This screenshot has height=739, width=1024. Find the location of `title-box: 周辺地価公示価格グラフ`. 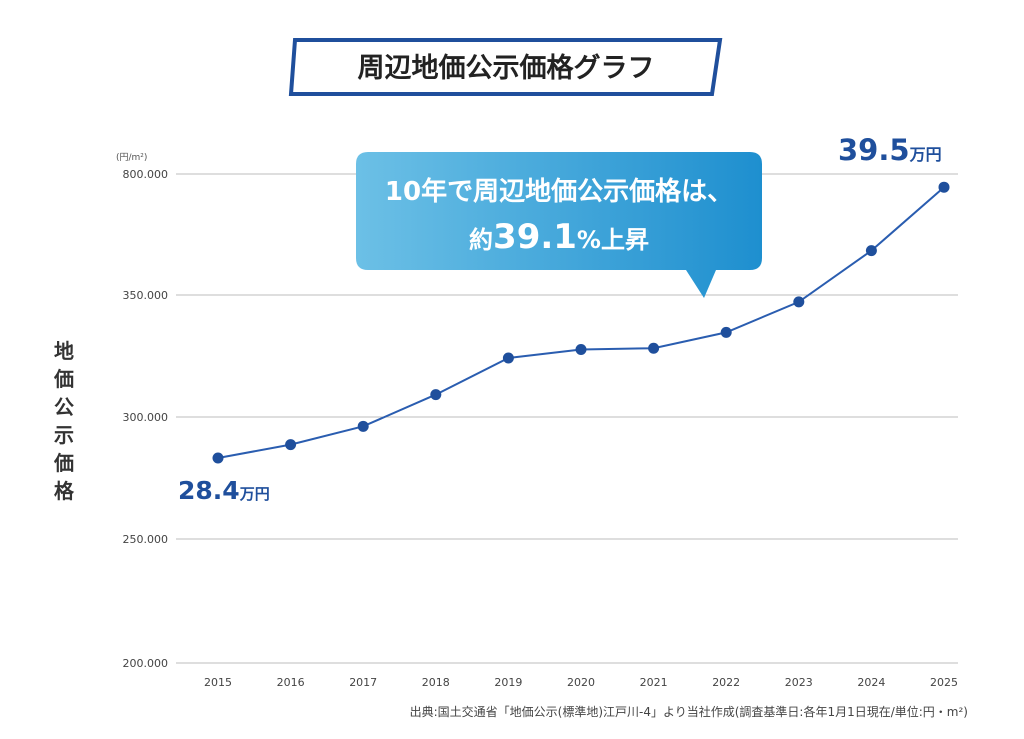

title-box: 周辺地価公示価格グラフ is located at coordinates (505, 67).